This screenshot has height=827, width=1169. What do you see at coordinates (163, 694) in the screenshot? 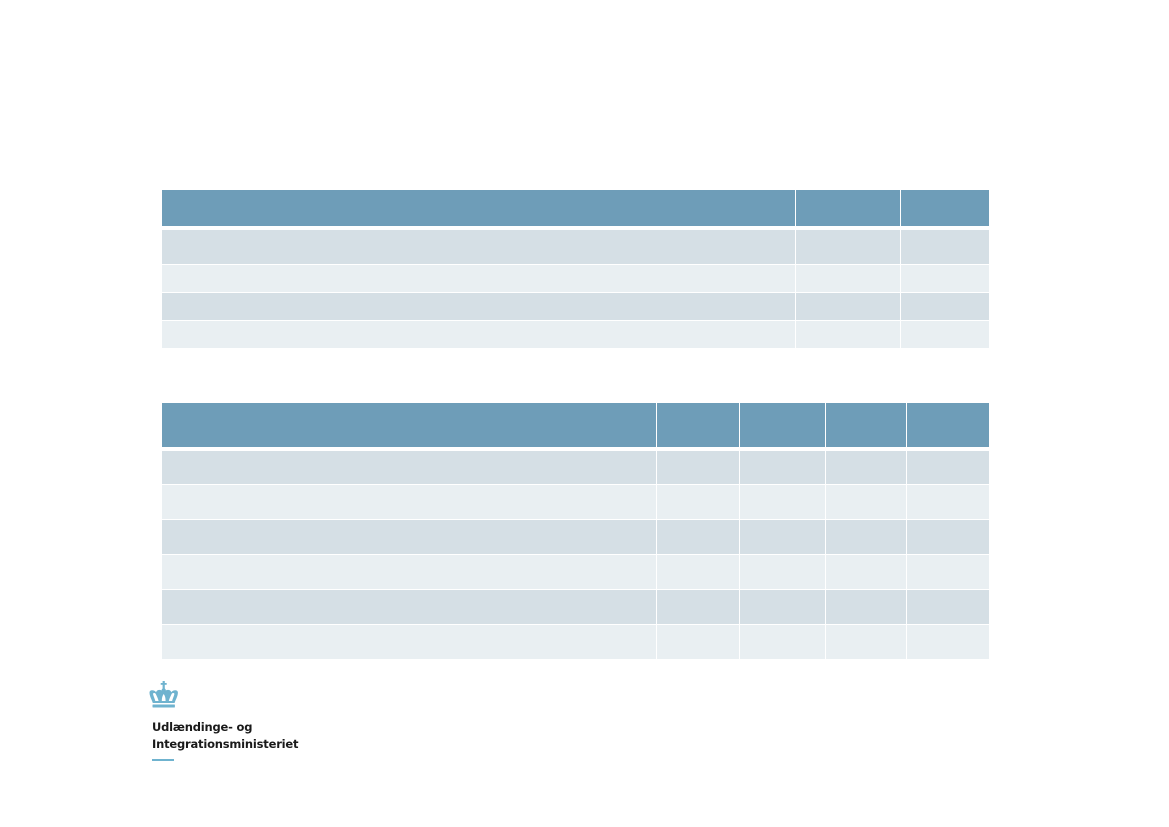
I see `crown-icon` at bounding box center [163, 694].